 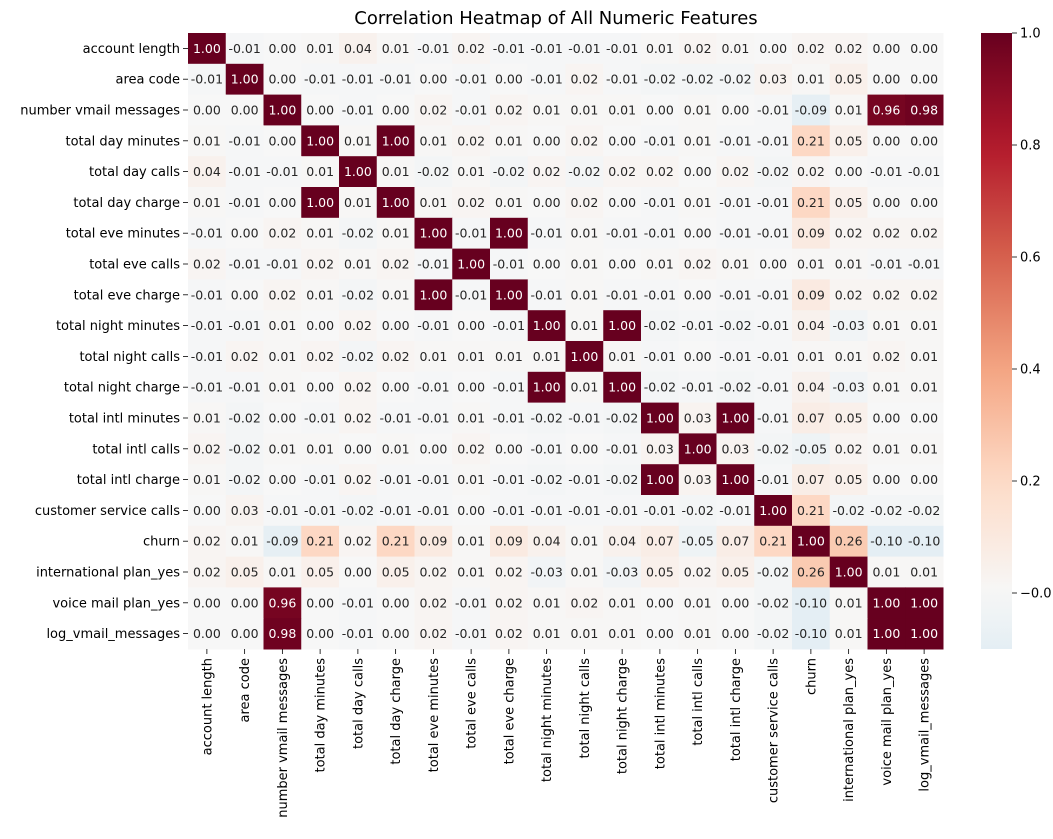 What do you see at coordinates (925, 725) in the screenshot?
I see `x-tick-label: log_vmail_messages` at bounding box center [925, 725].